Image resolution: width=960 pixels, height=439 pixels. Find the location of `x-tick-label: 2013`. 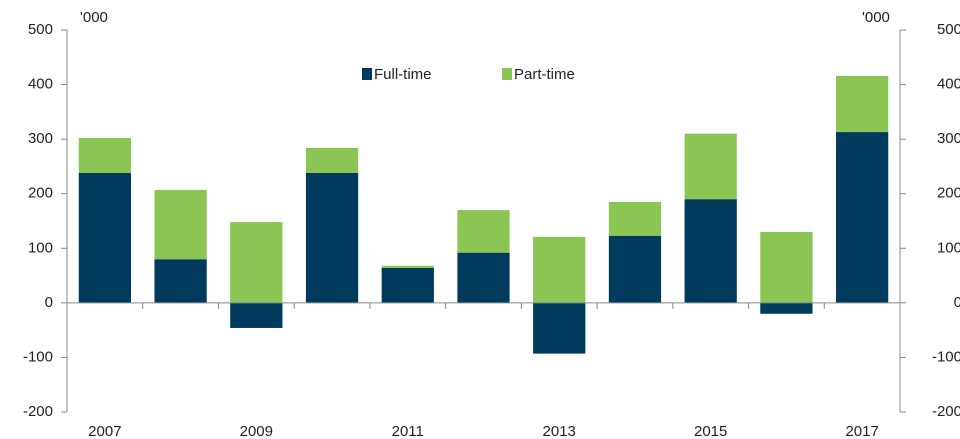

x-tick-label: 2013 is located at coordinates (559, 431).